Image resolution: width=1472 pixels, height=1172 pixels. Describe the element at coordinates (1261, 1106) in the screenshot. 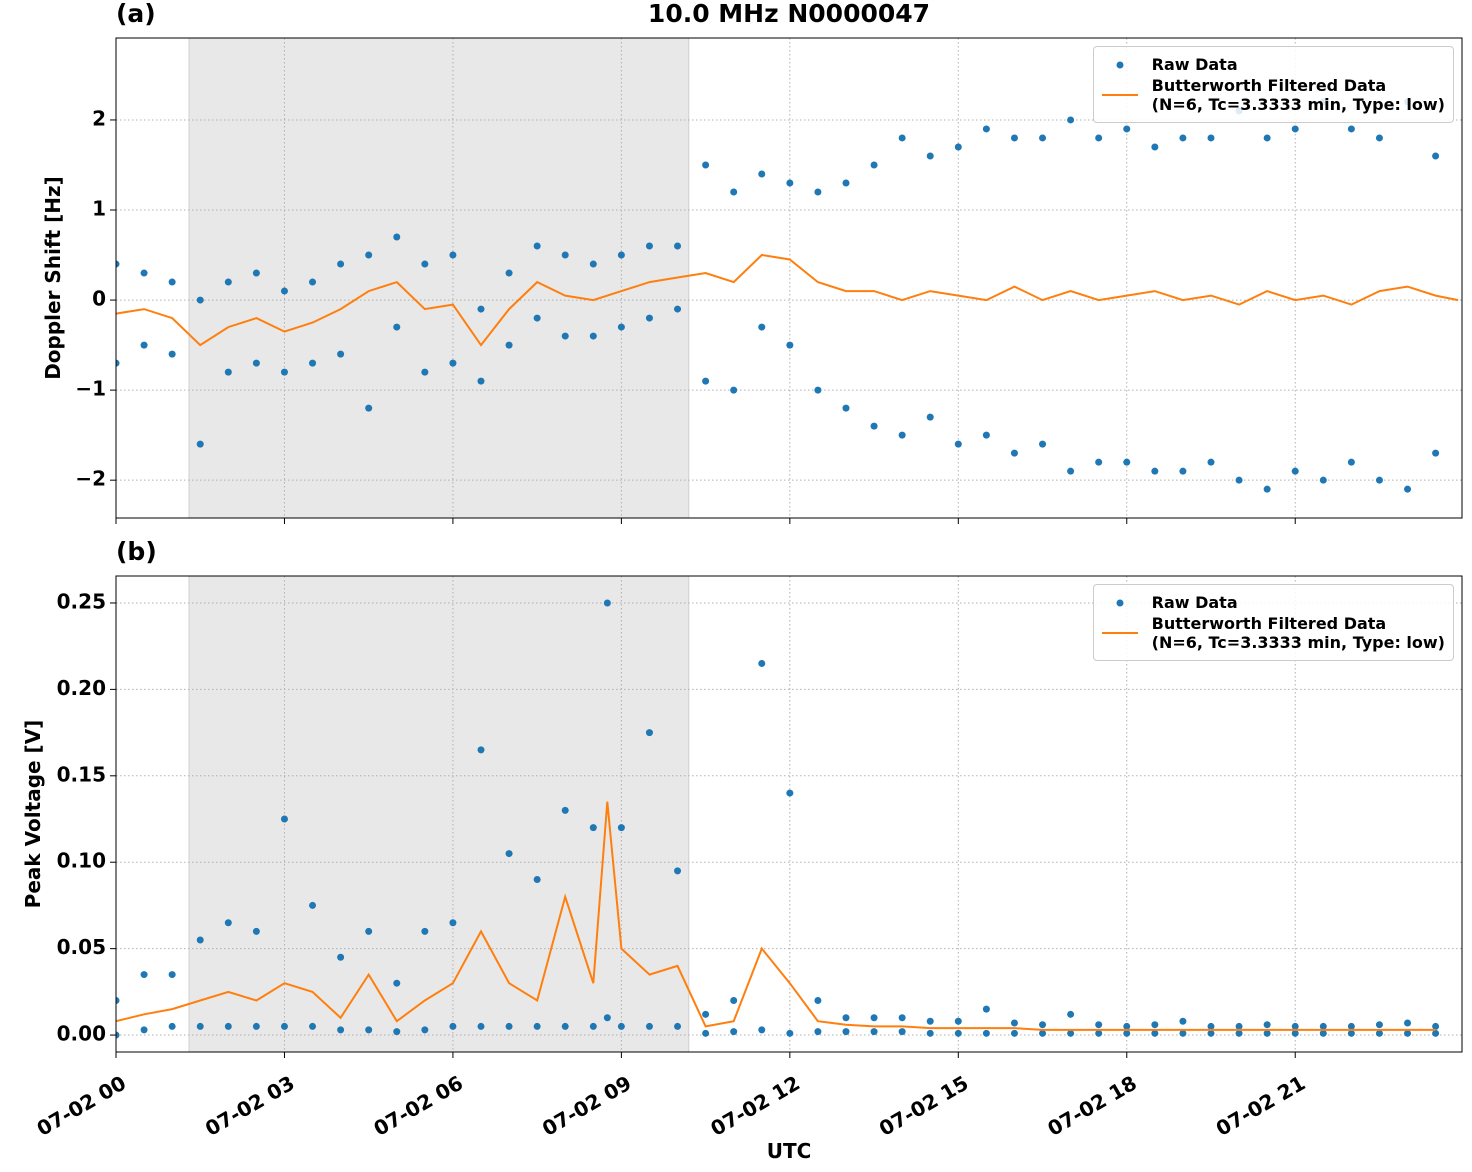

I see `x-tick-label: 07-02 21` at that location.